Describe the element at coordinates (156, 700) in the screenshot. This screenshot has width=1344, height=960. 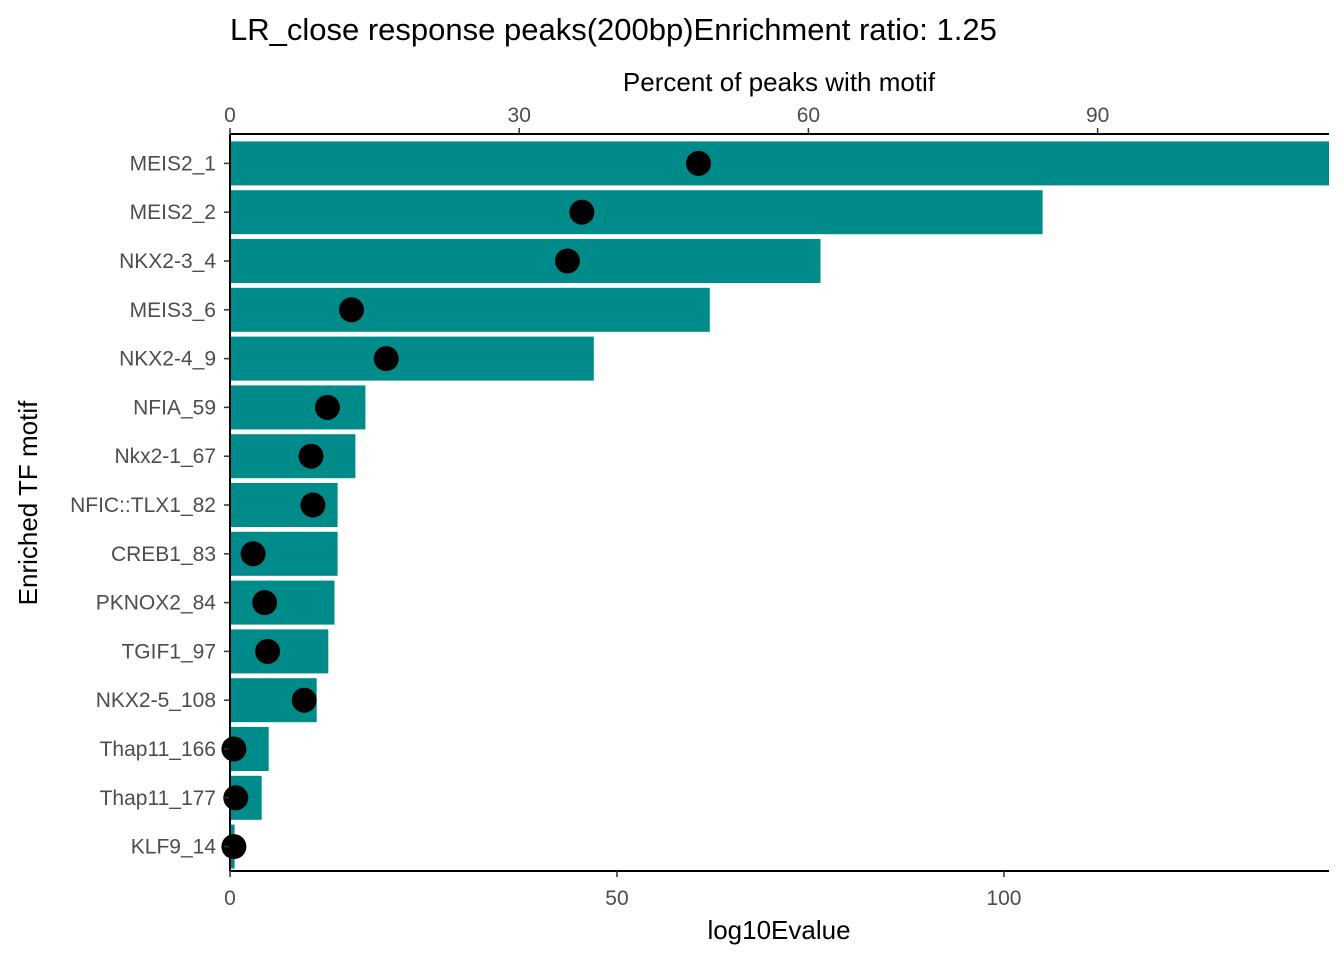
I see `category-label-nkx2-5-108: NKX2-5_108` at that location.